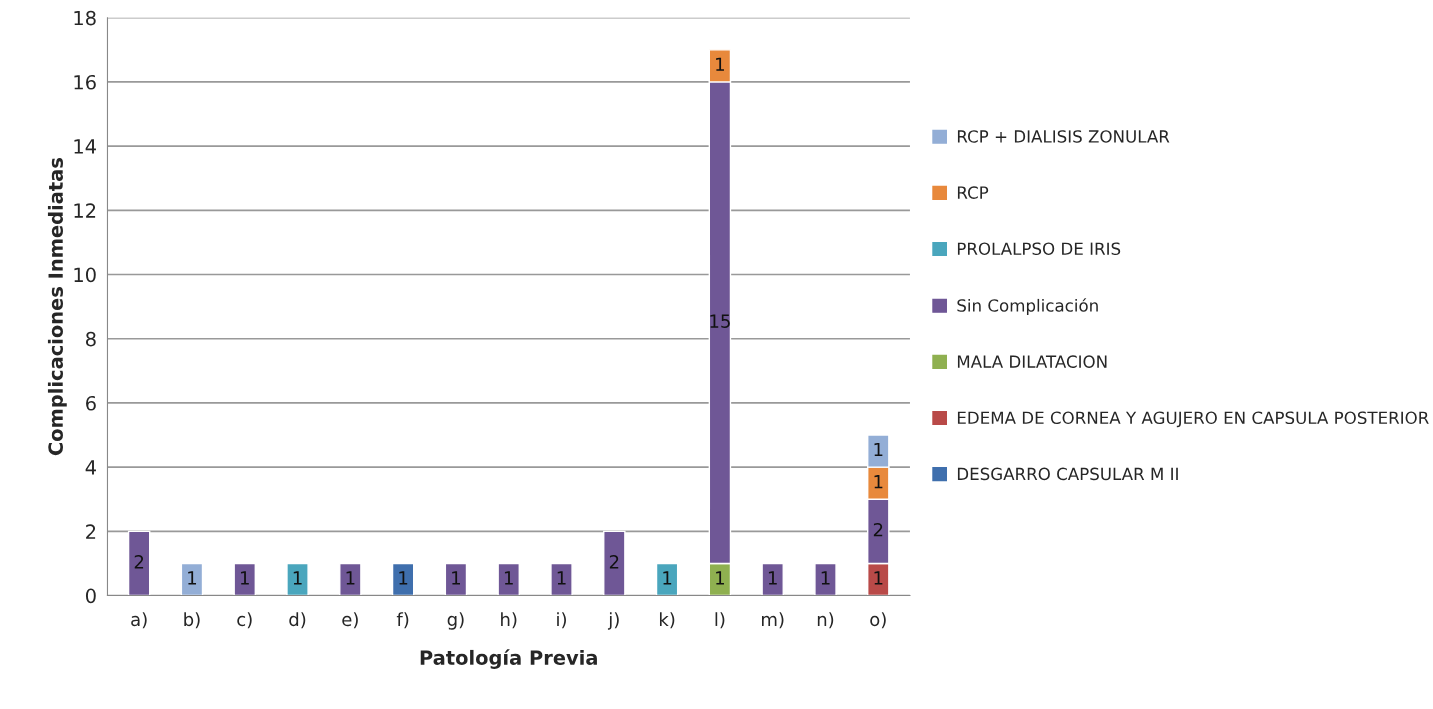 This screenshot has width=1433, height=709. I want to click on x-tick-label: j), so click(613, 621).